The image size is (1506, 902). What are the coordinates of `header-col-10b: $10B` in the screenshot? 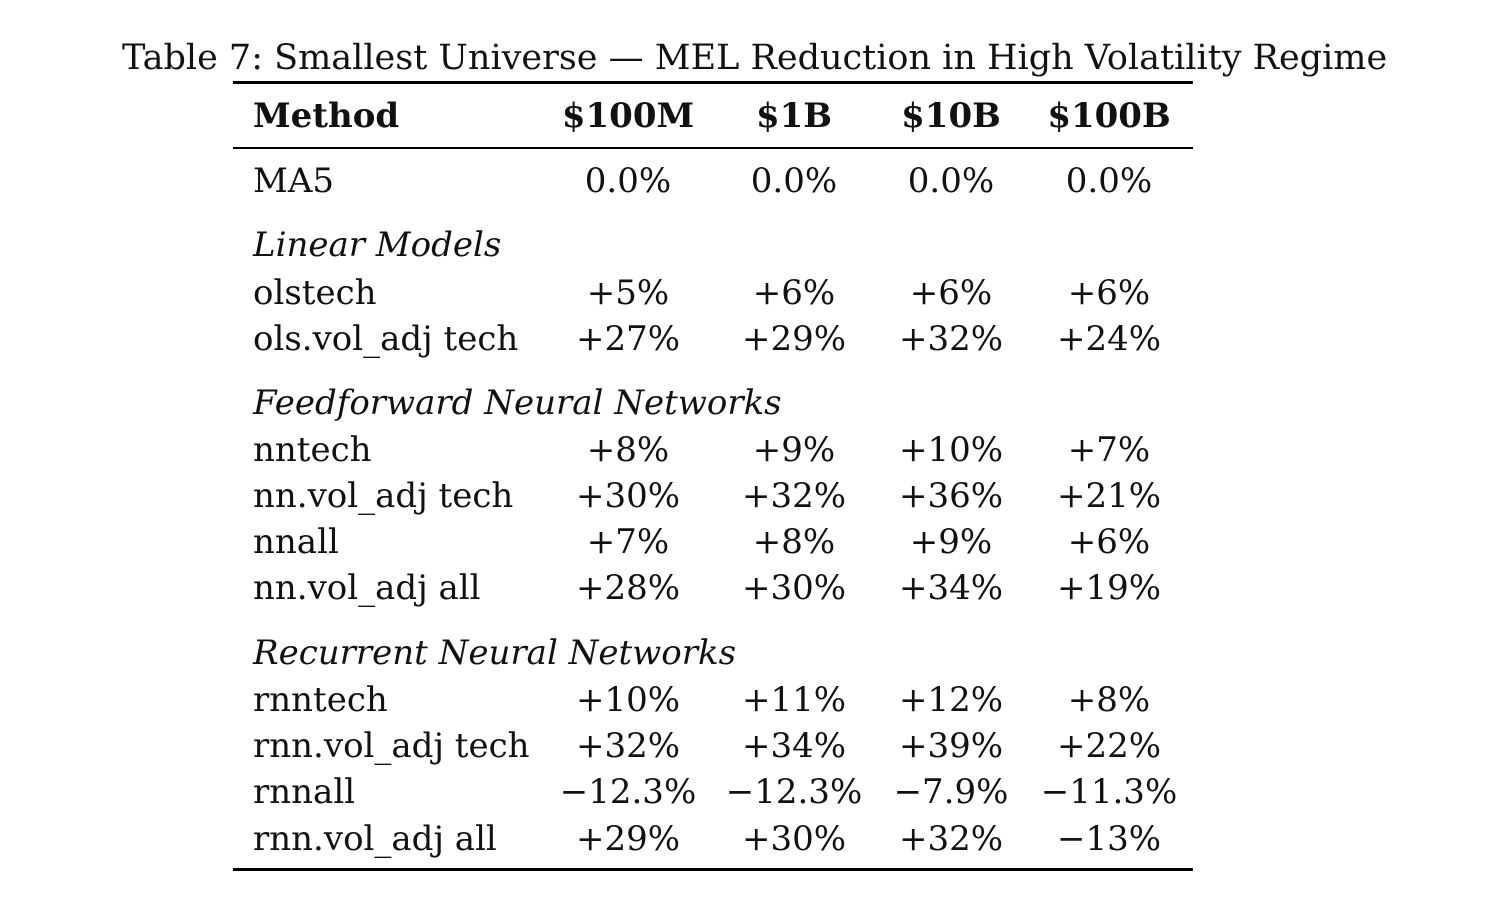 It's located at (951, 116).